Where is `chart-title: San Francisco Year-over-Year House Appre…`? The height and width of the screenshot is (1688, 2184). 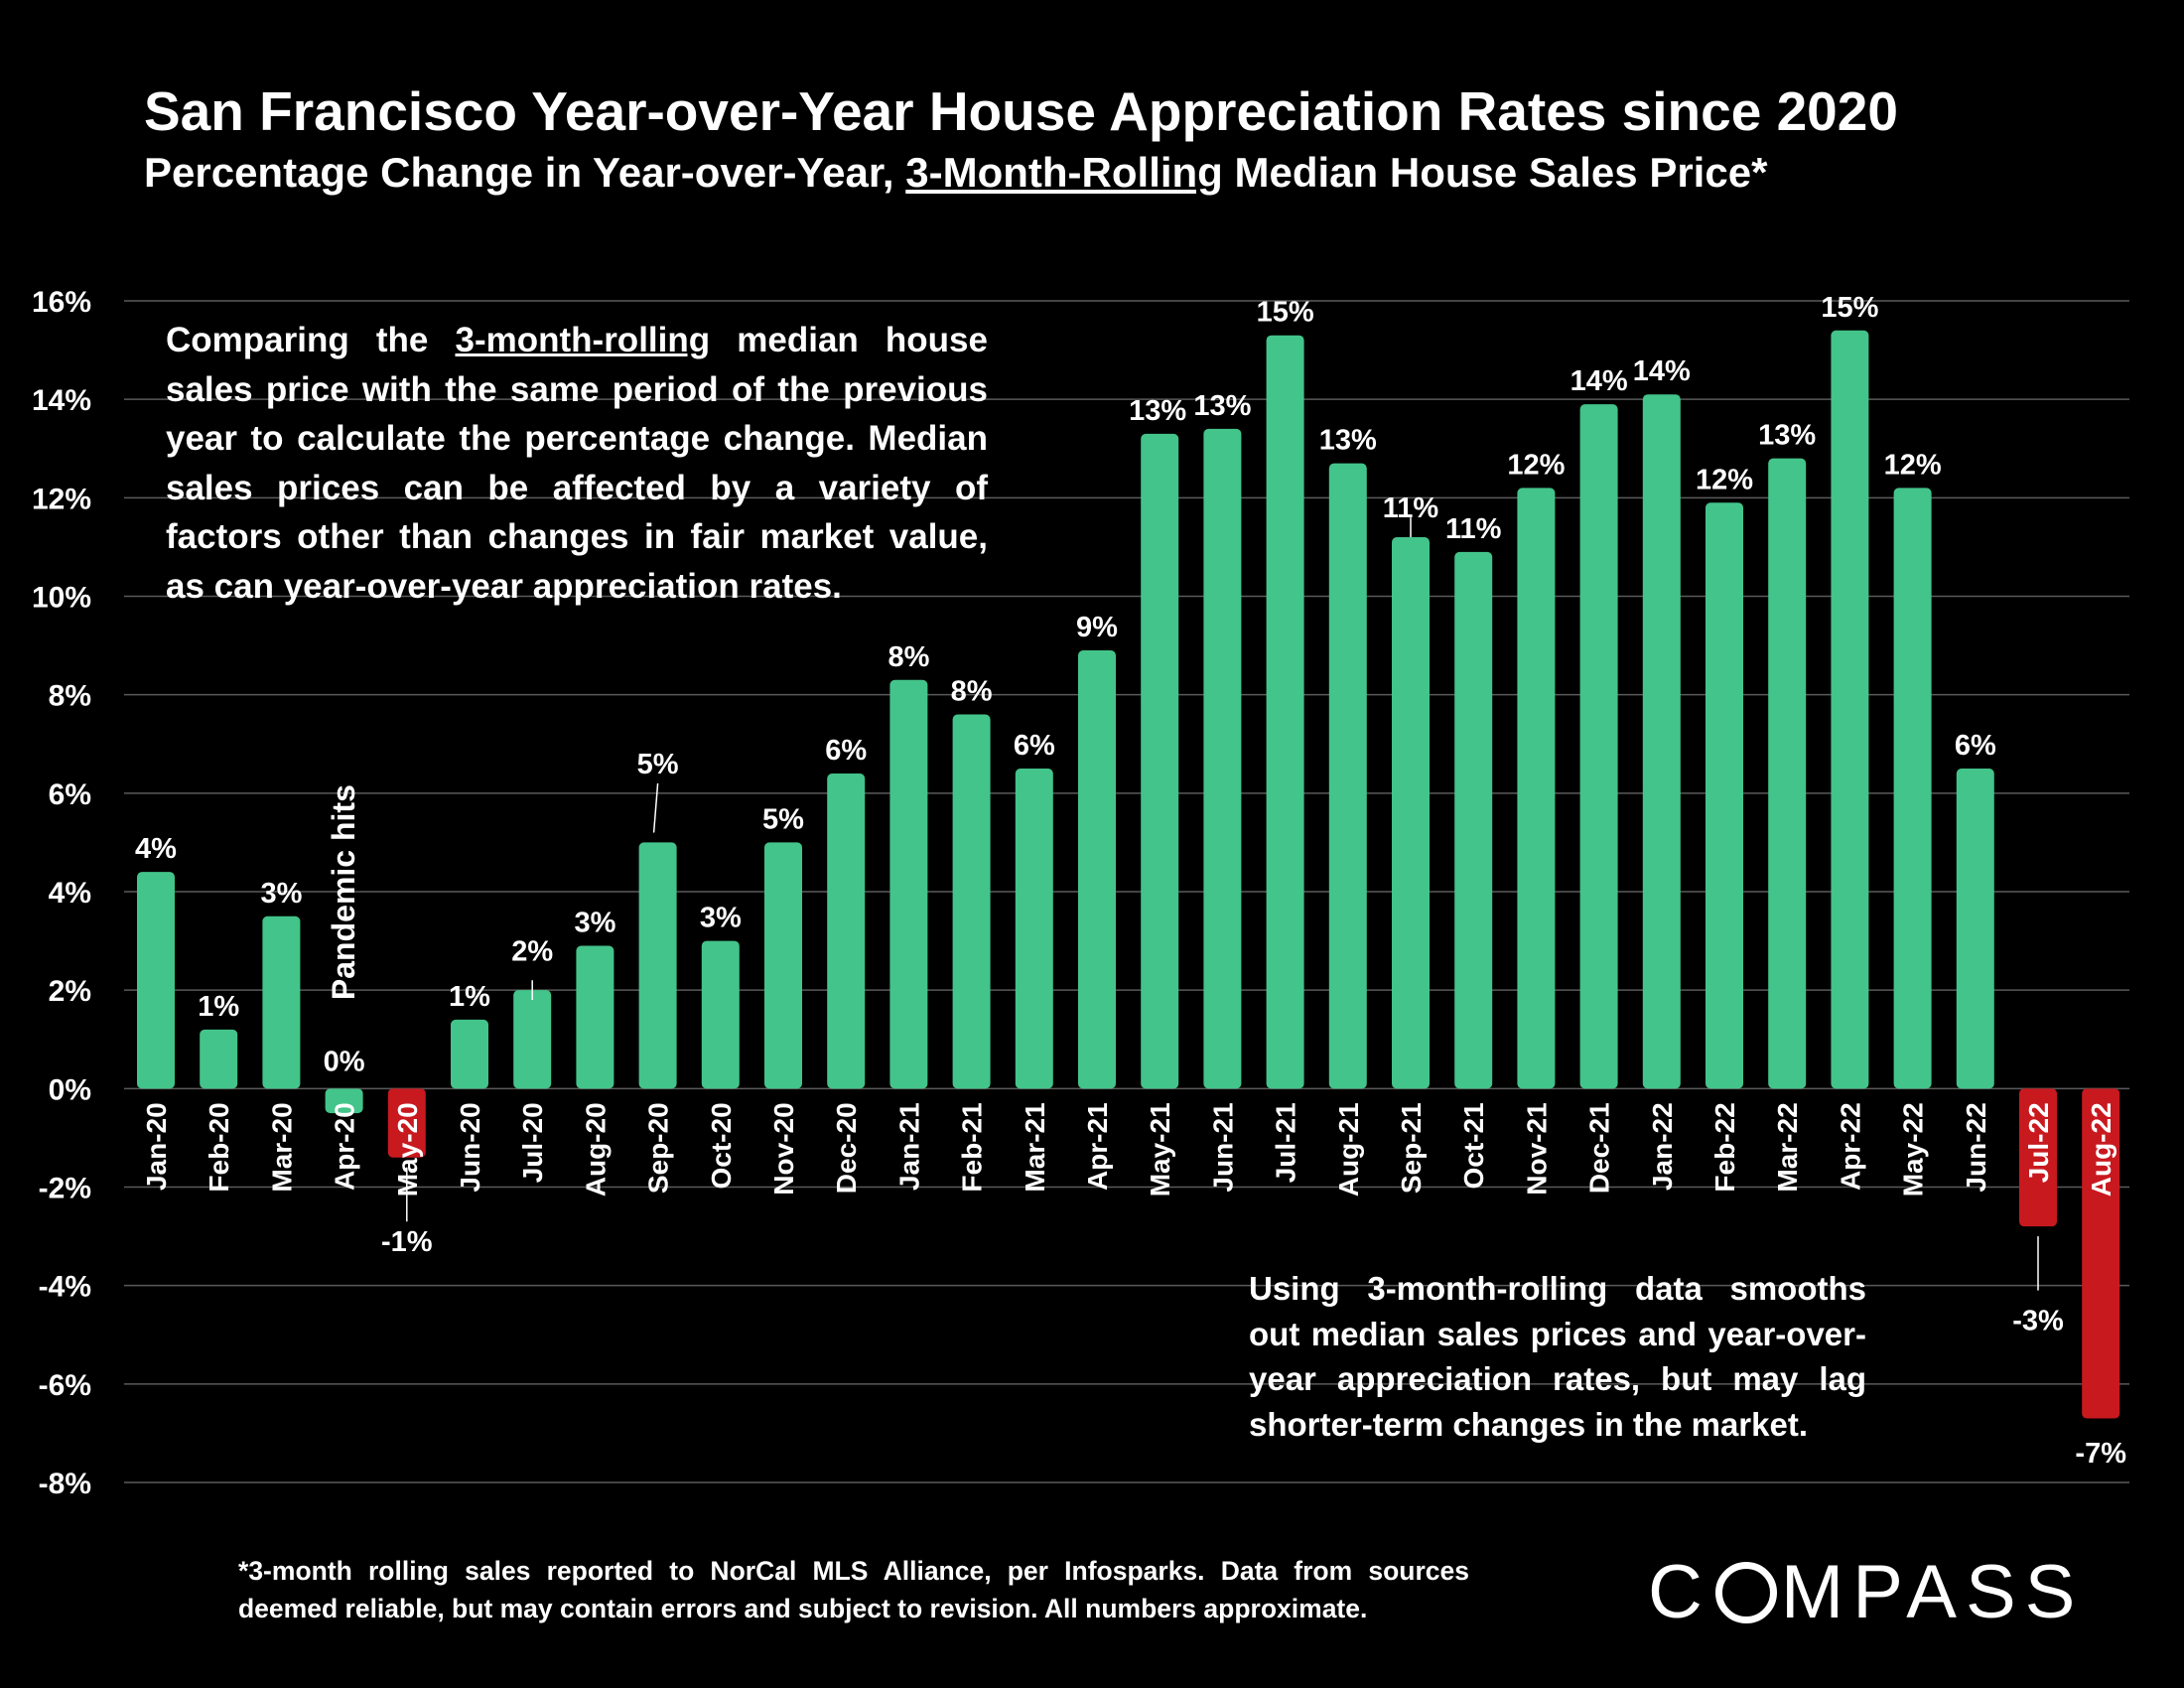
chart-title: San Francisco Year-over-Year House Appre… is located at coordinates (1021, 111).